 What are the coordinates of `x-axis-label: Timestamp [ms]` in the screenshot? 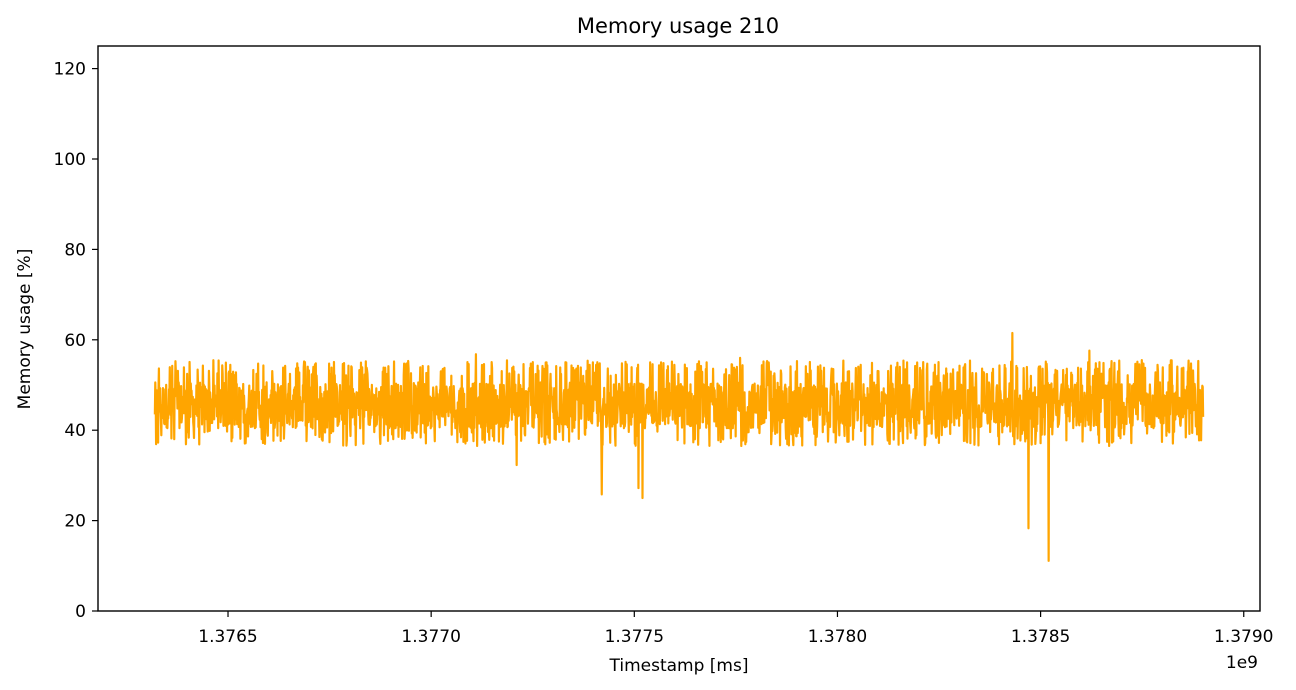 It's located at (679, 666).